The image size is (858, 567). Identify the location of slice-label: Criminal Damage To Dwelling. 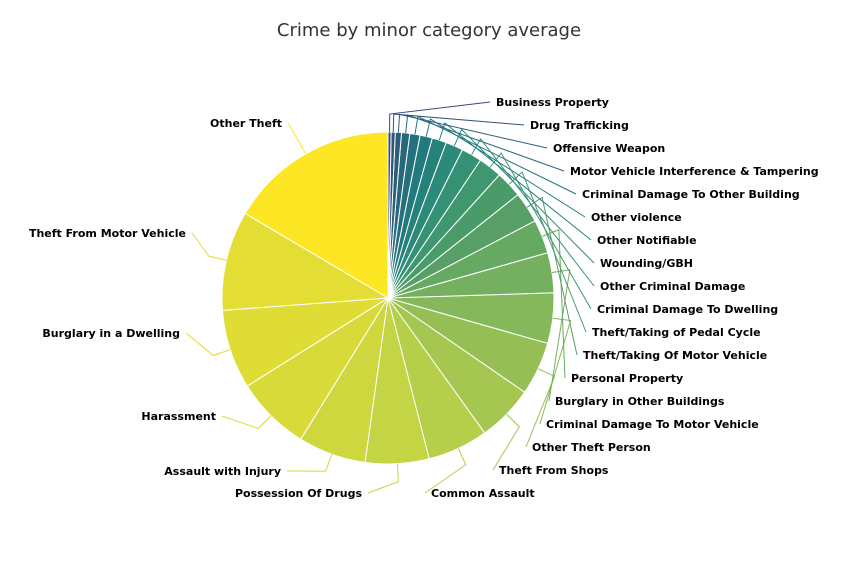
(687, 309).